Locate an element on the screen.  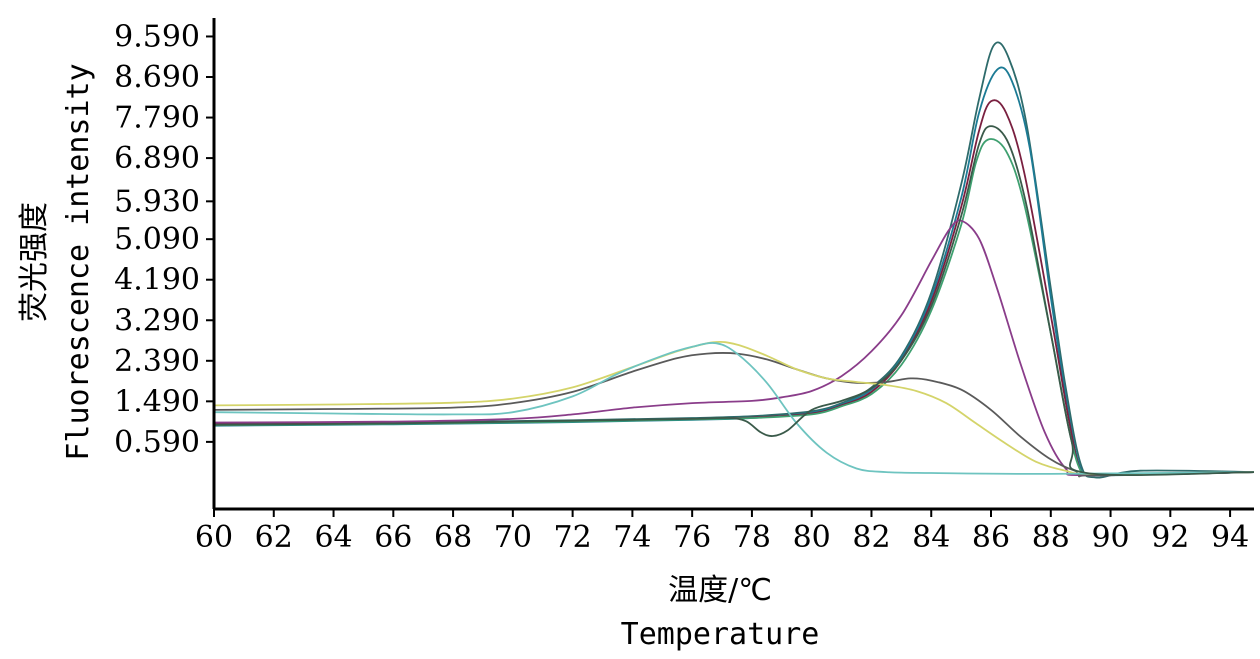
y-tick-label: 1.490 is located at coordinates (157, 401).